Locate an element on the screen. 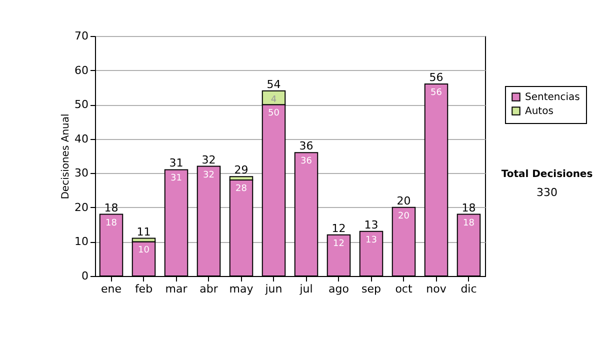 This screenshot has height=340, width=600. legend-label: Sentencias is located at coordinates (552, 97).